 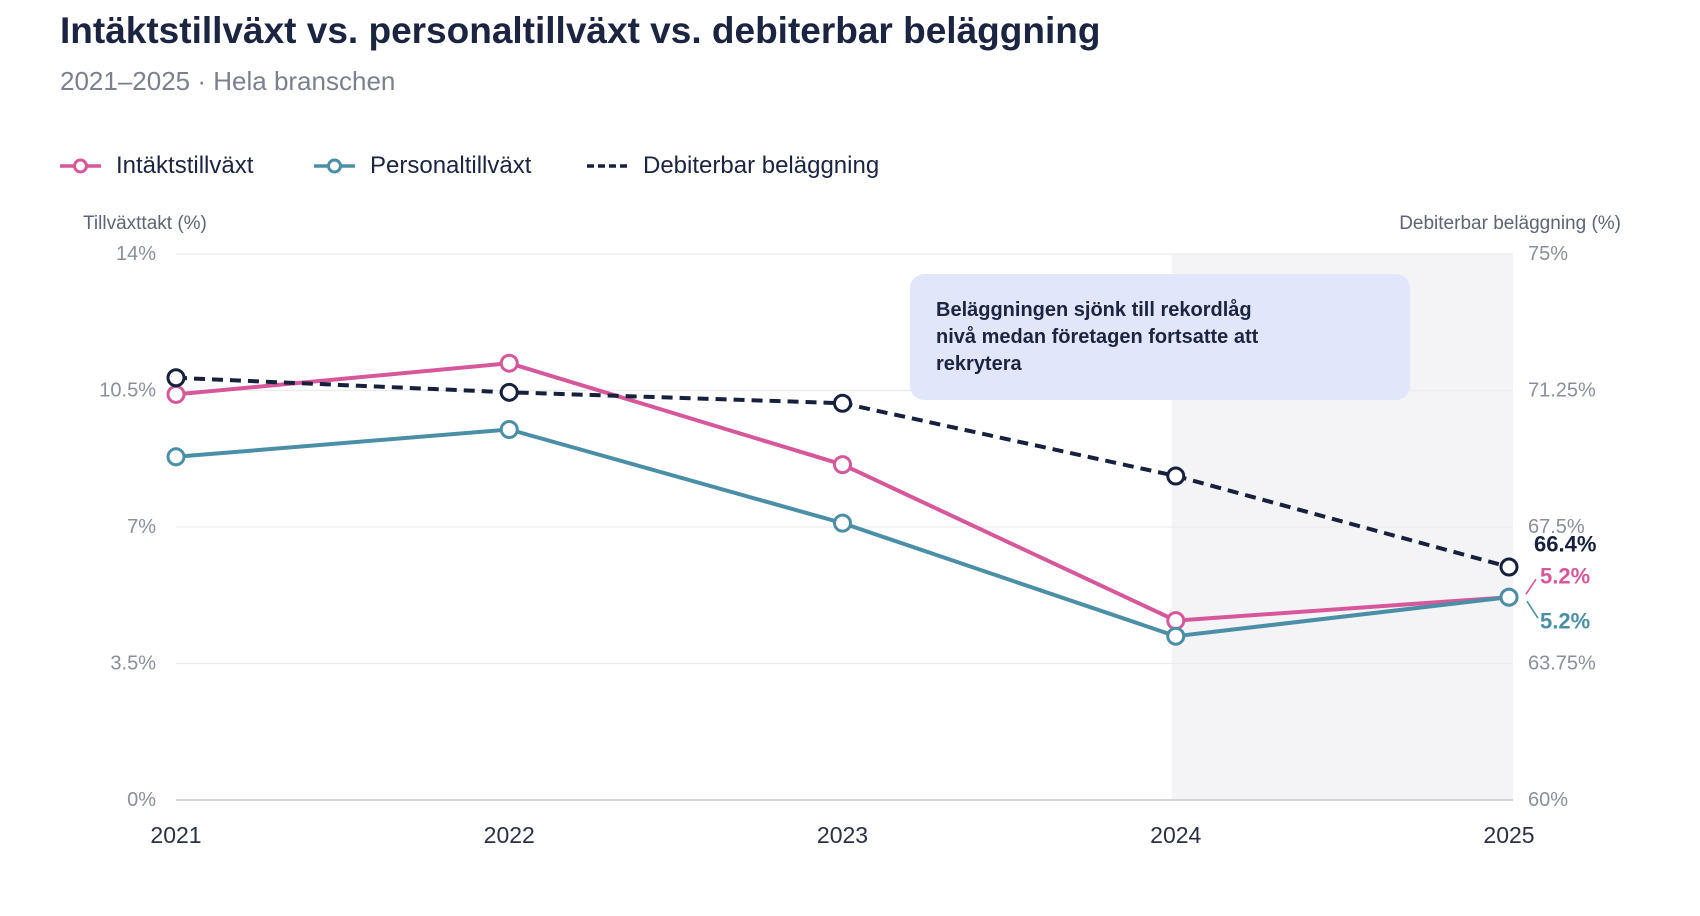 I want to click on headcount-growth-end-label: 5.2%, so click(x=1565, y=621).